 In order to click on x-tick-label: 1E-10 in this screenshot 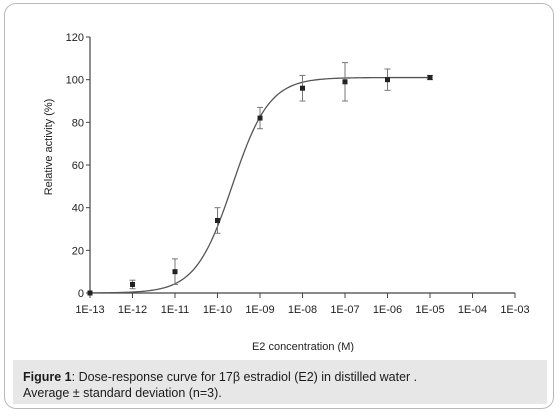, I will do `click(217, 310)`.